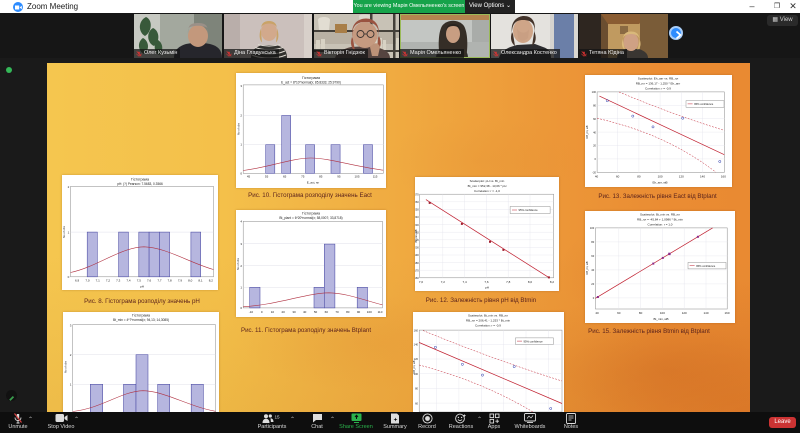 The width and height of the screenshot is (800, 433). I want to click on svg-text: E_act, мг, so click(313, 183).